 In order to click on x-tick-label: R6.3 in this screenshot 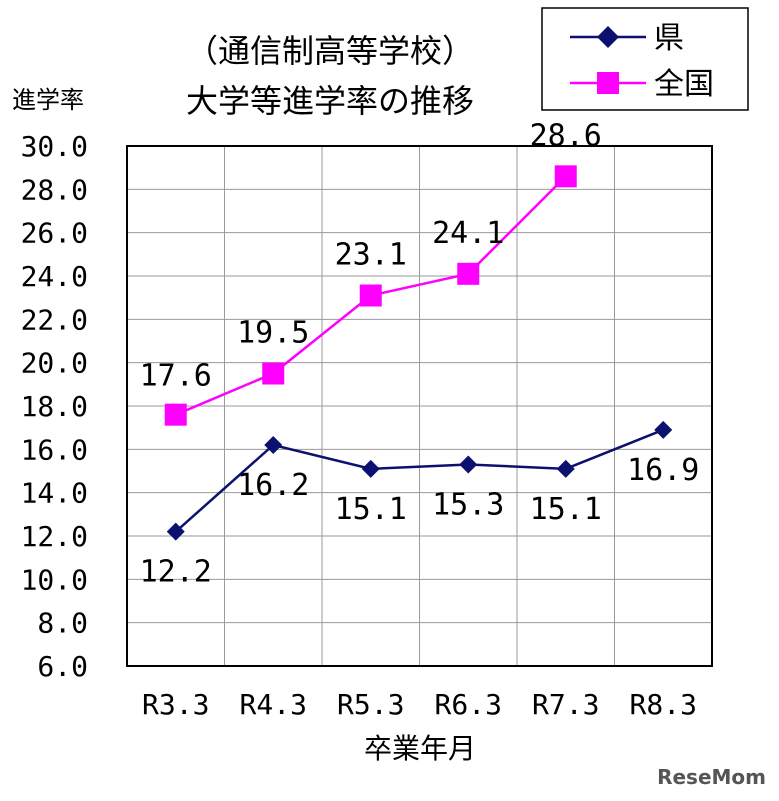, I will do `click(468, 704)`.